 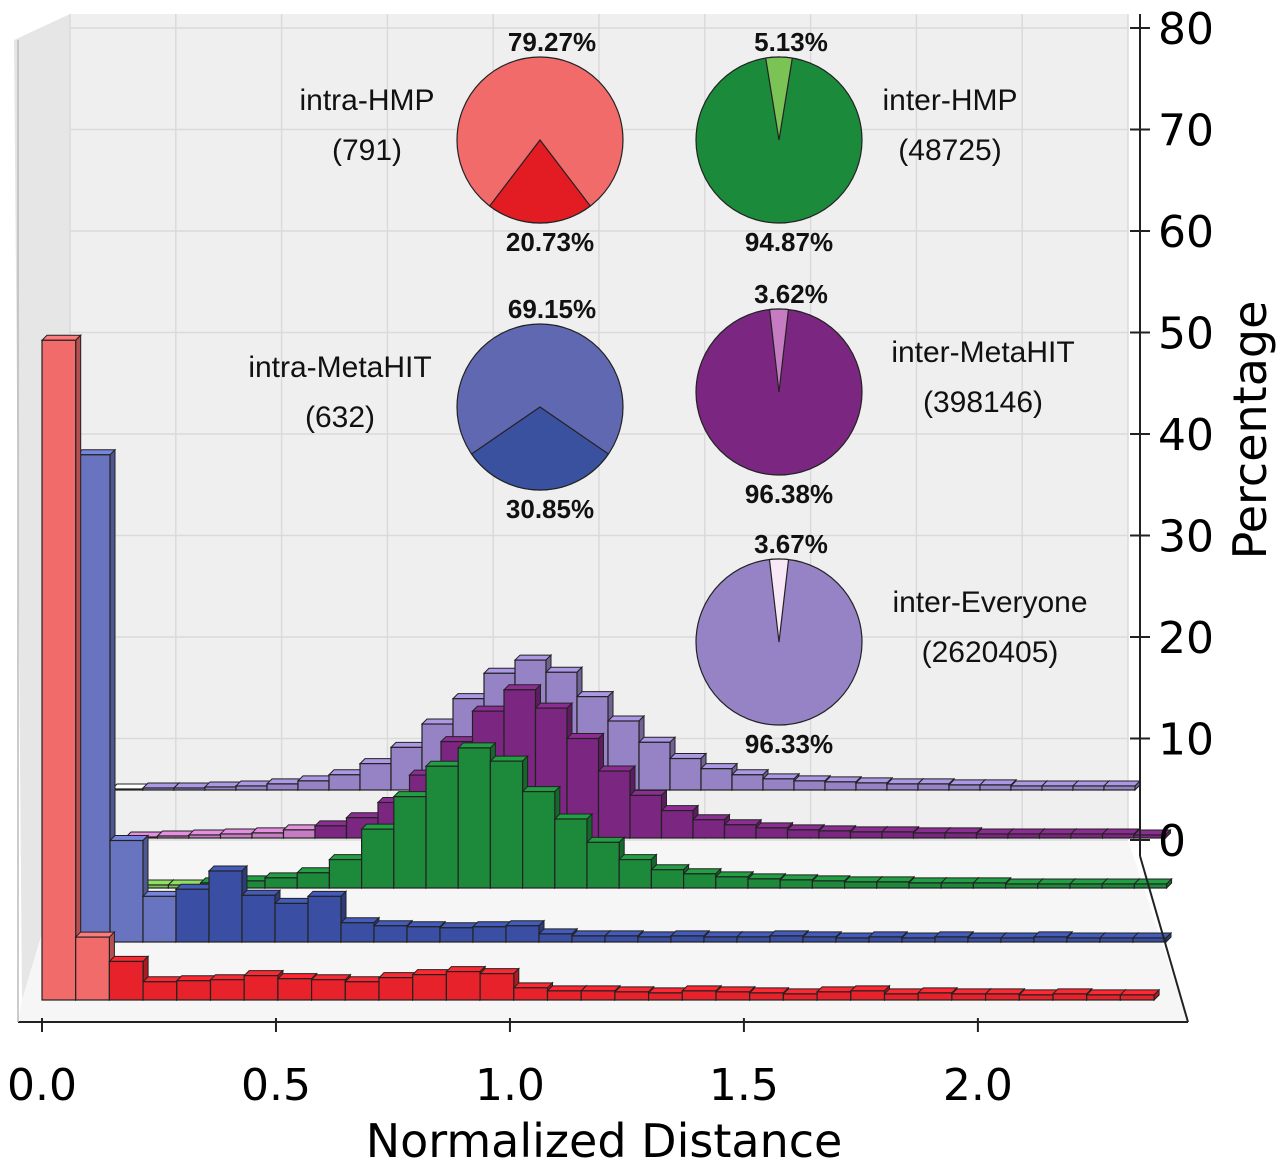 I want to click on y-tick-label: 70, so click(x=1186, y=131).